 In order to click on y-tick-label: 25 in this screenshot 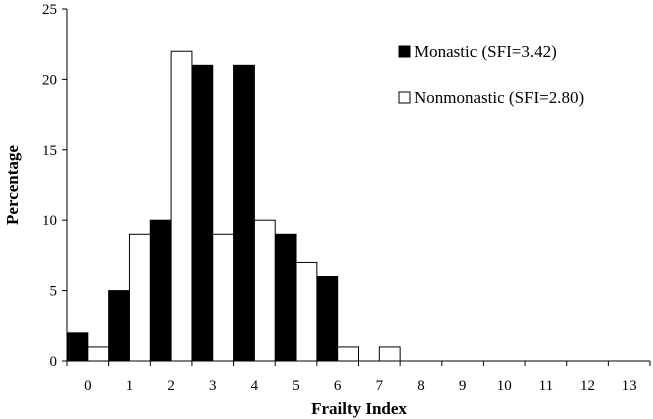, I will do `click(49, 10)`.